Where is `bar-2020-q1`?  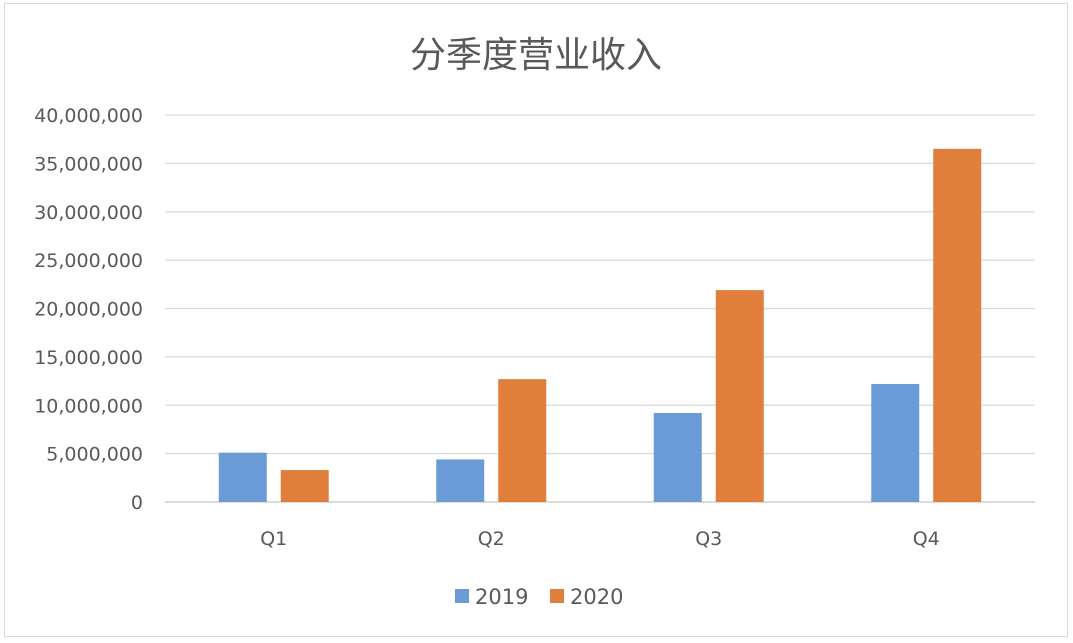 bar-2020-q1 is located at coordinates (304, 486).